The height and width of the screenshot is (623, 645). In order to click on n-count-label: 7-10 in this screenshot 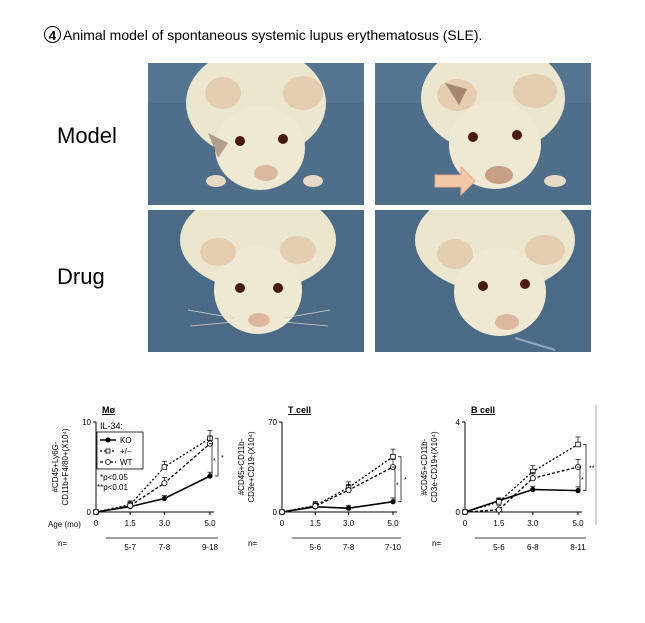, I will do `click(393, 547)`.